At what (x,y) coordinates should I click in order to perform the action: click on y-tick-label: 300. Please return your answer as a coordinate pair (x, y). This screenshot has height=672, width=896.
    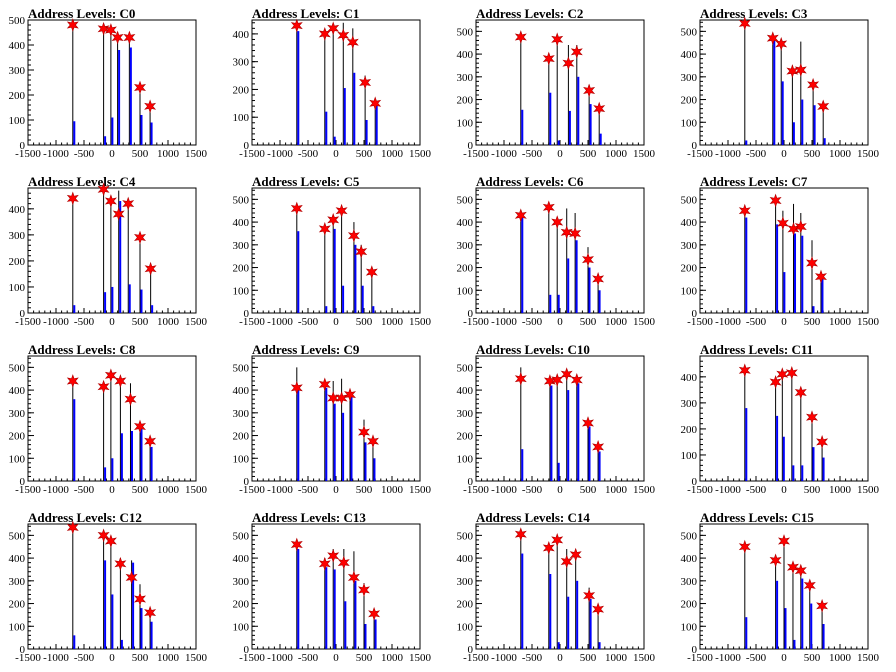
    Looking at the image, I should click on (689, 582).